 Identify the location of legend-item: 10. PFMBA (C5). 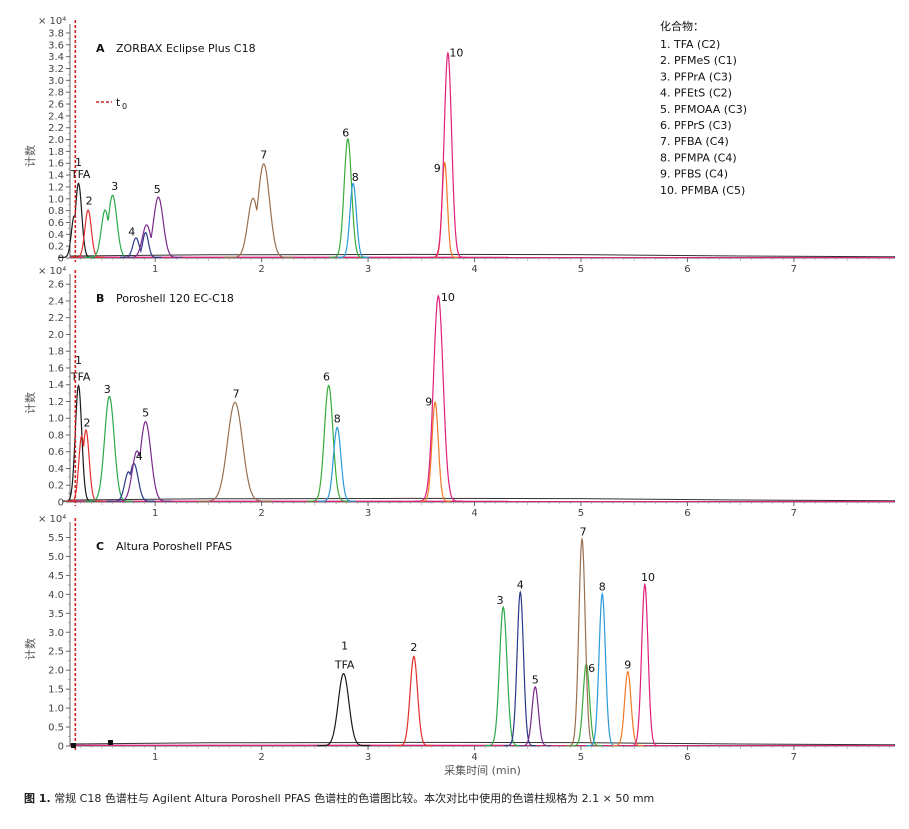
(702, 190).